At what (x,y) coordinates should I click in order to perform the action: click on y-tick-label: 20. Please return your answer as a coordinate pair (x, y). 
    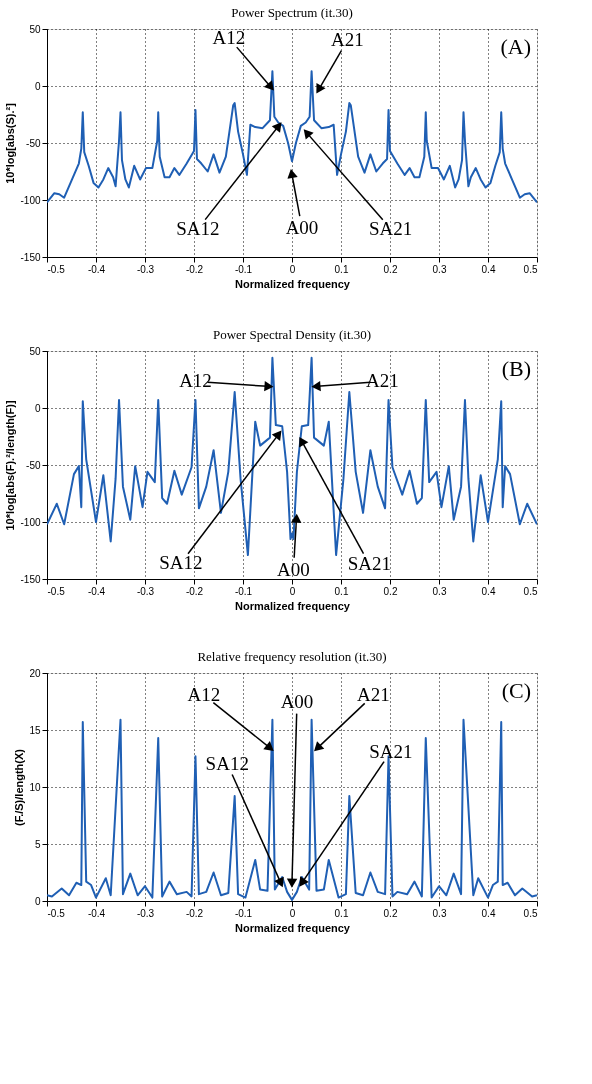
    Looking at the image, I should click on (35, 673).